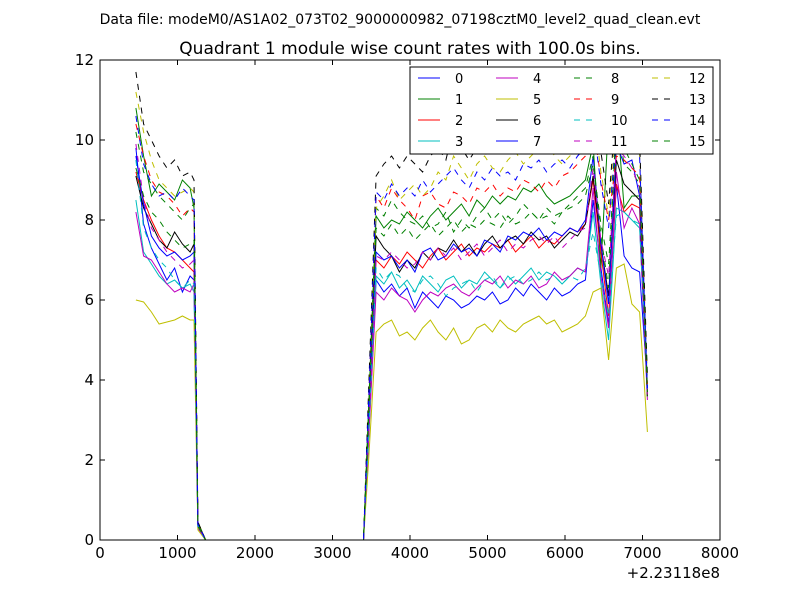 The height and width of the screenshot is (600, 800). Describe the element at coordinates (537, 142) in the screenshot. I see `legend-label-7: 7` at that location.